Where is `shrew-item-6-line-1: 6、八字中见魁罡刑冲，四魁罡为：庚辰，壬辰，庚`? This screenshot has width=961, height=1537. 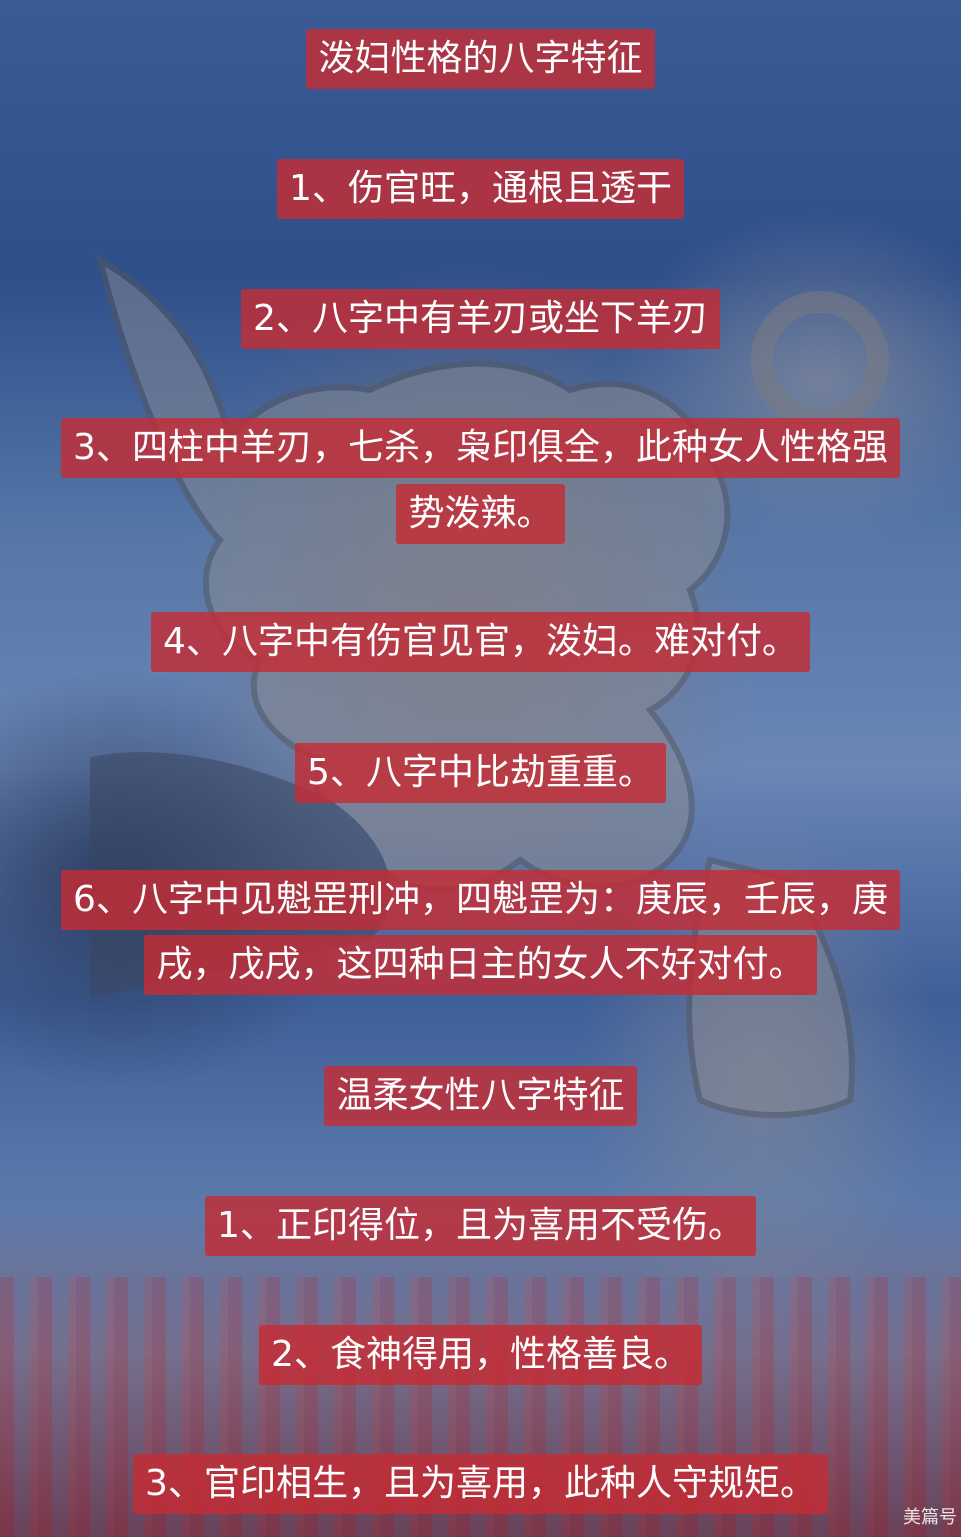
shrew-item-6-line-1: 6、八字中见魁罡刑冲，四魁罡为：庚辰，壬辰，庚 is located at coordinates (480, 900).